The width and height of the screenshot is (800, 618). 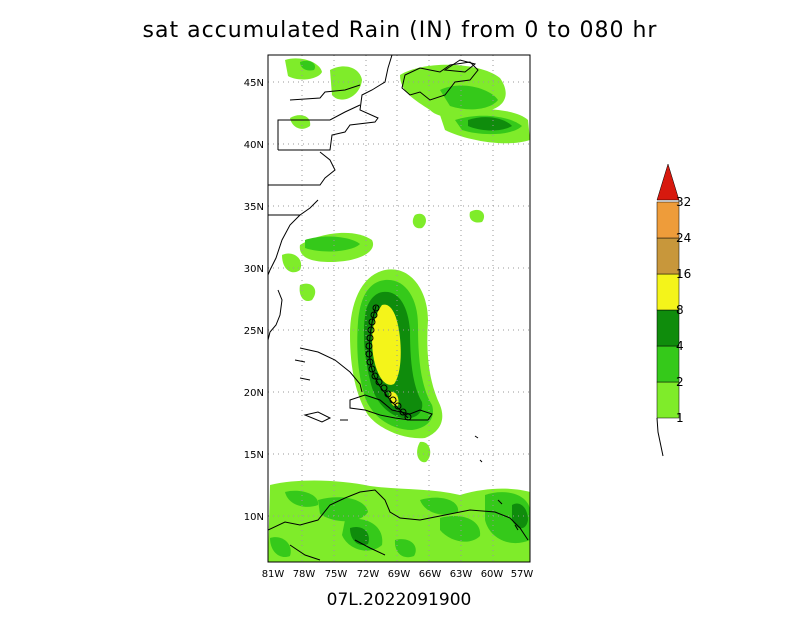 What do you see at coordinates (254, 455) in the screenshot?
I see `lat-label: 15N` at bounding box center [254, 455].